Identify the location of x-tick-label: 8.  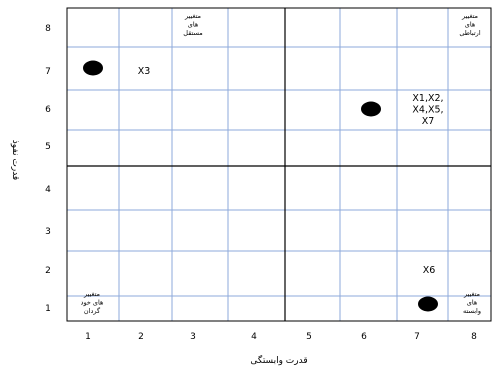
(474, 337).